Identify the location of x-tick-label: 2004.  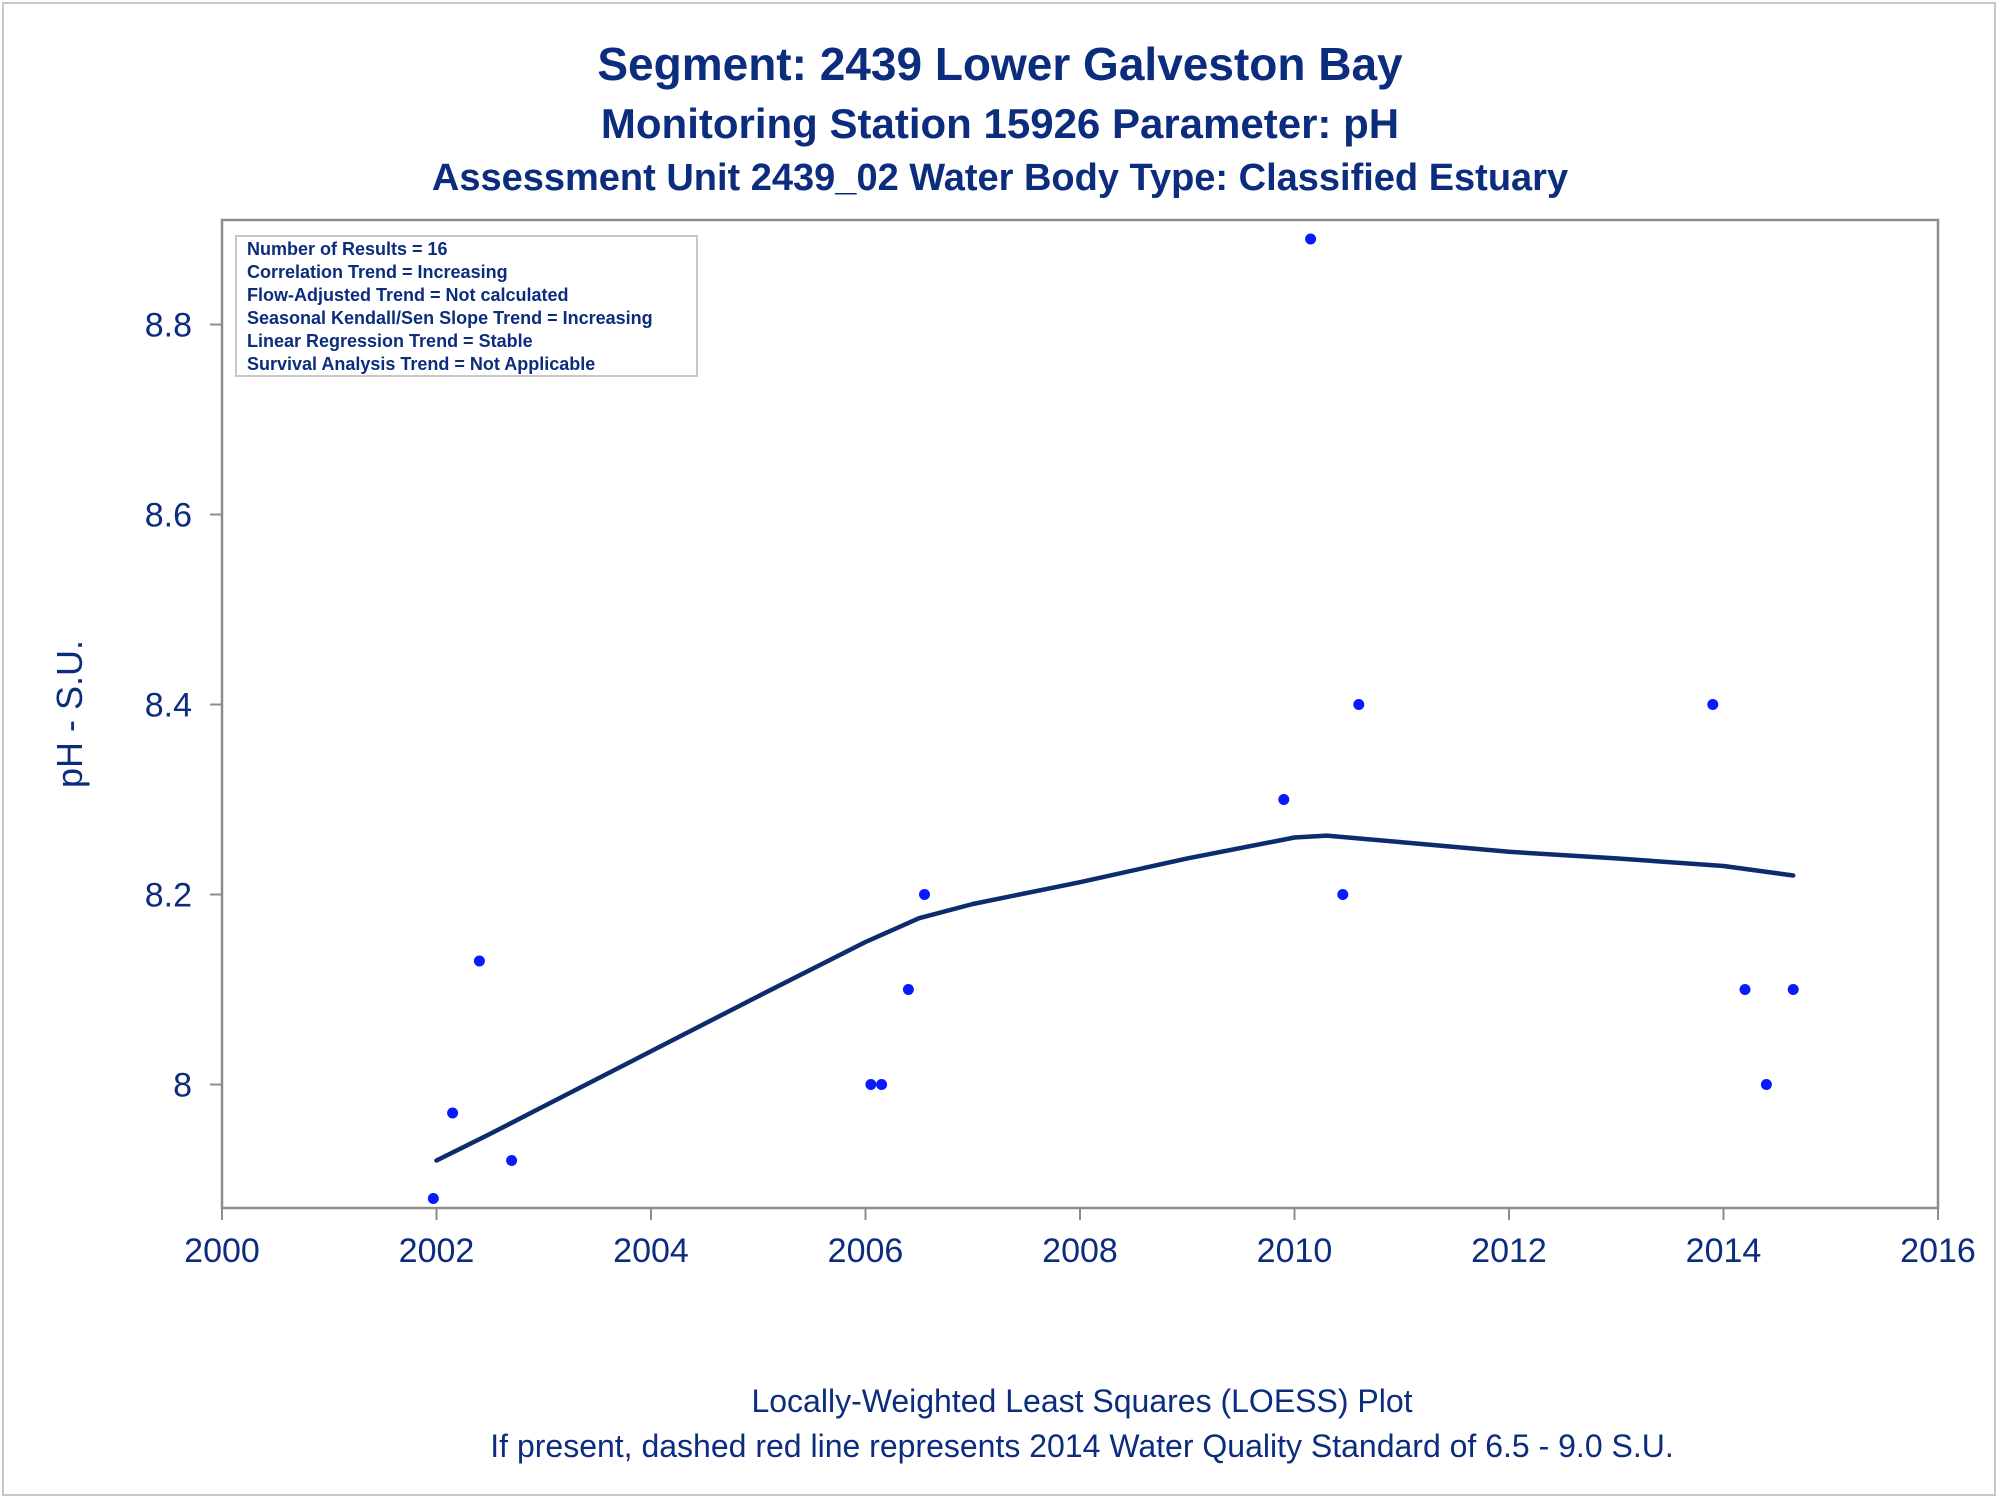
(651, 1251).